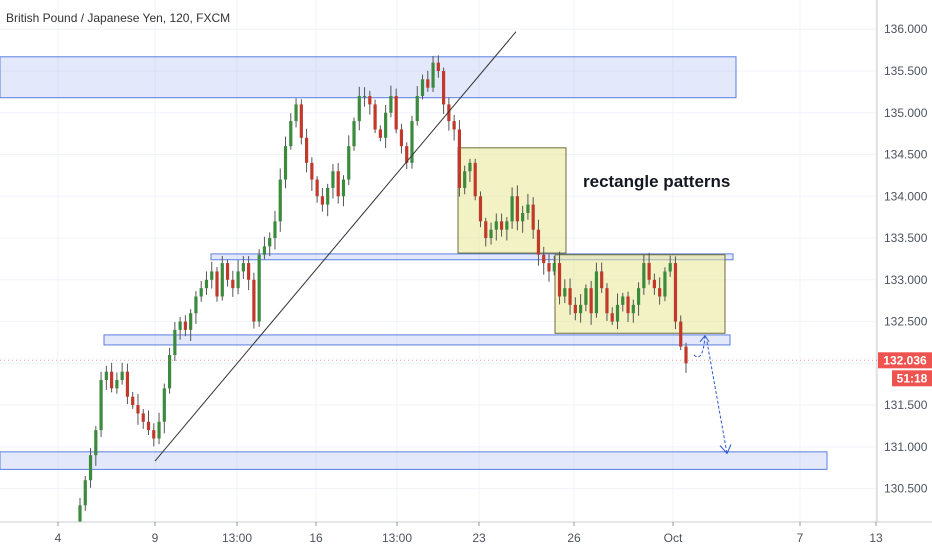 The width and height of the screenshot is (932, 555). Describe the element at coordinates (906, 405) in the screenshot. I see `price-tick-label: 131.500` at that location.